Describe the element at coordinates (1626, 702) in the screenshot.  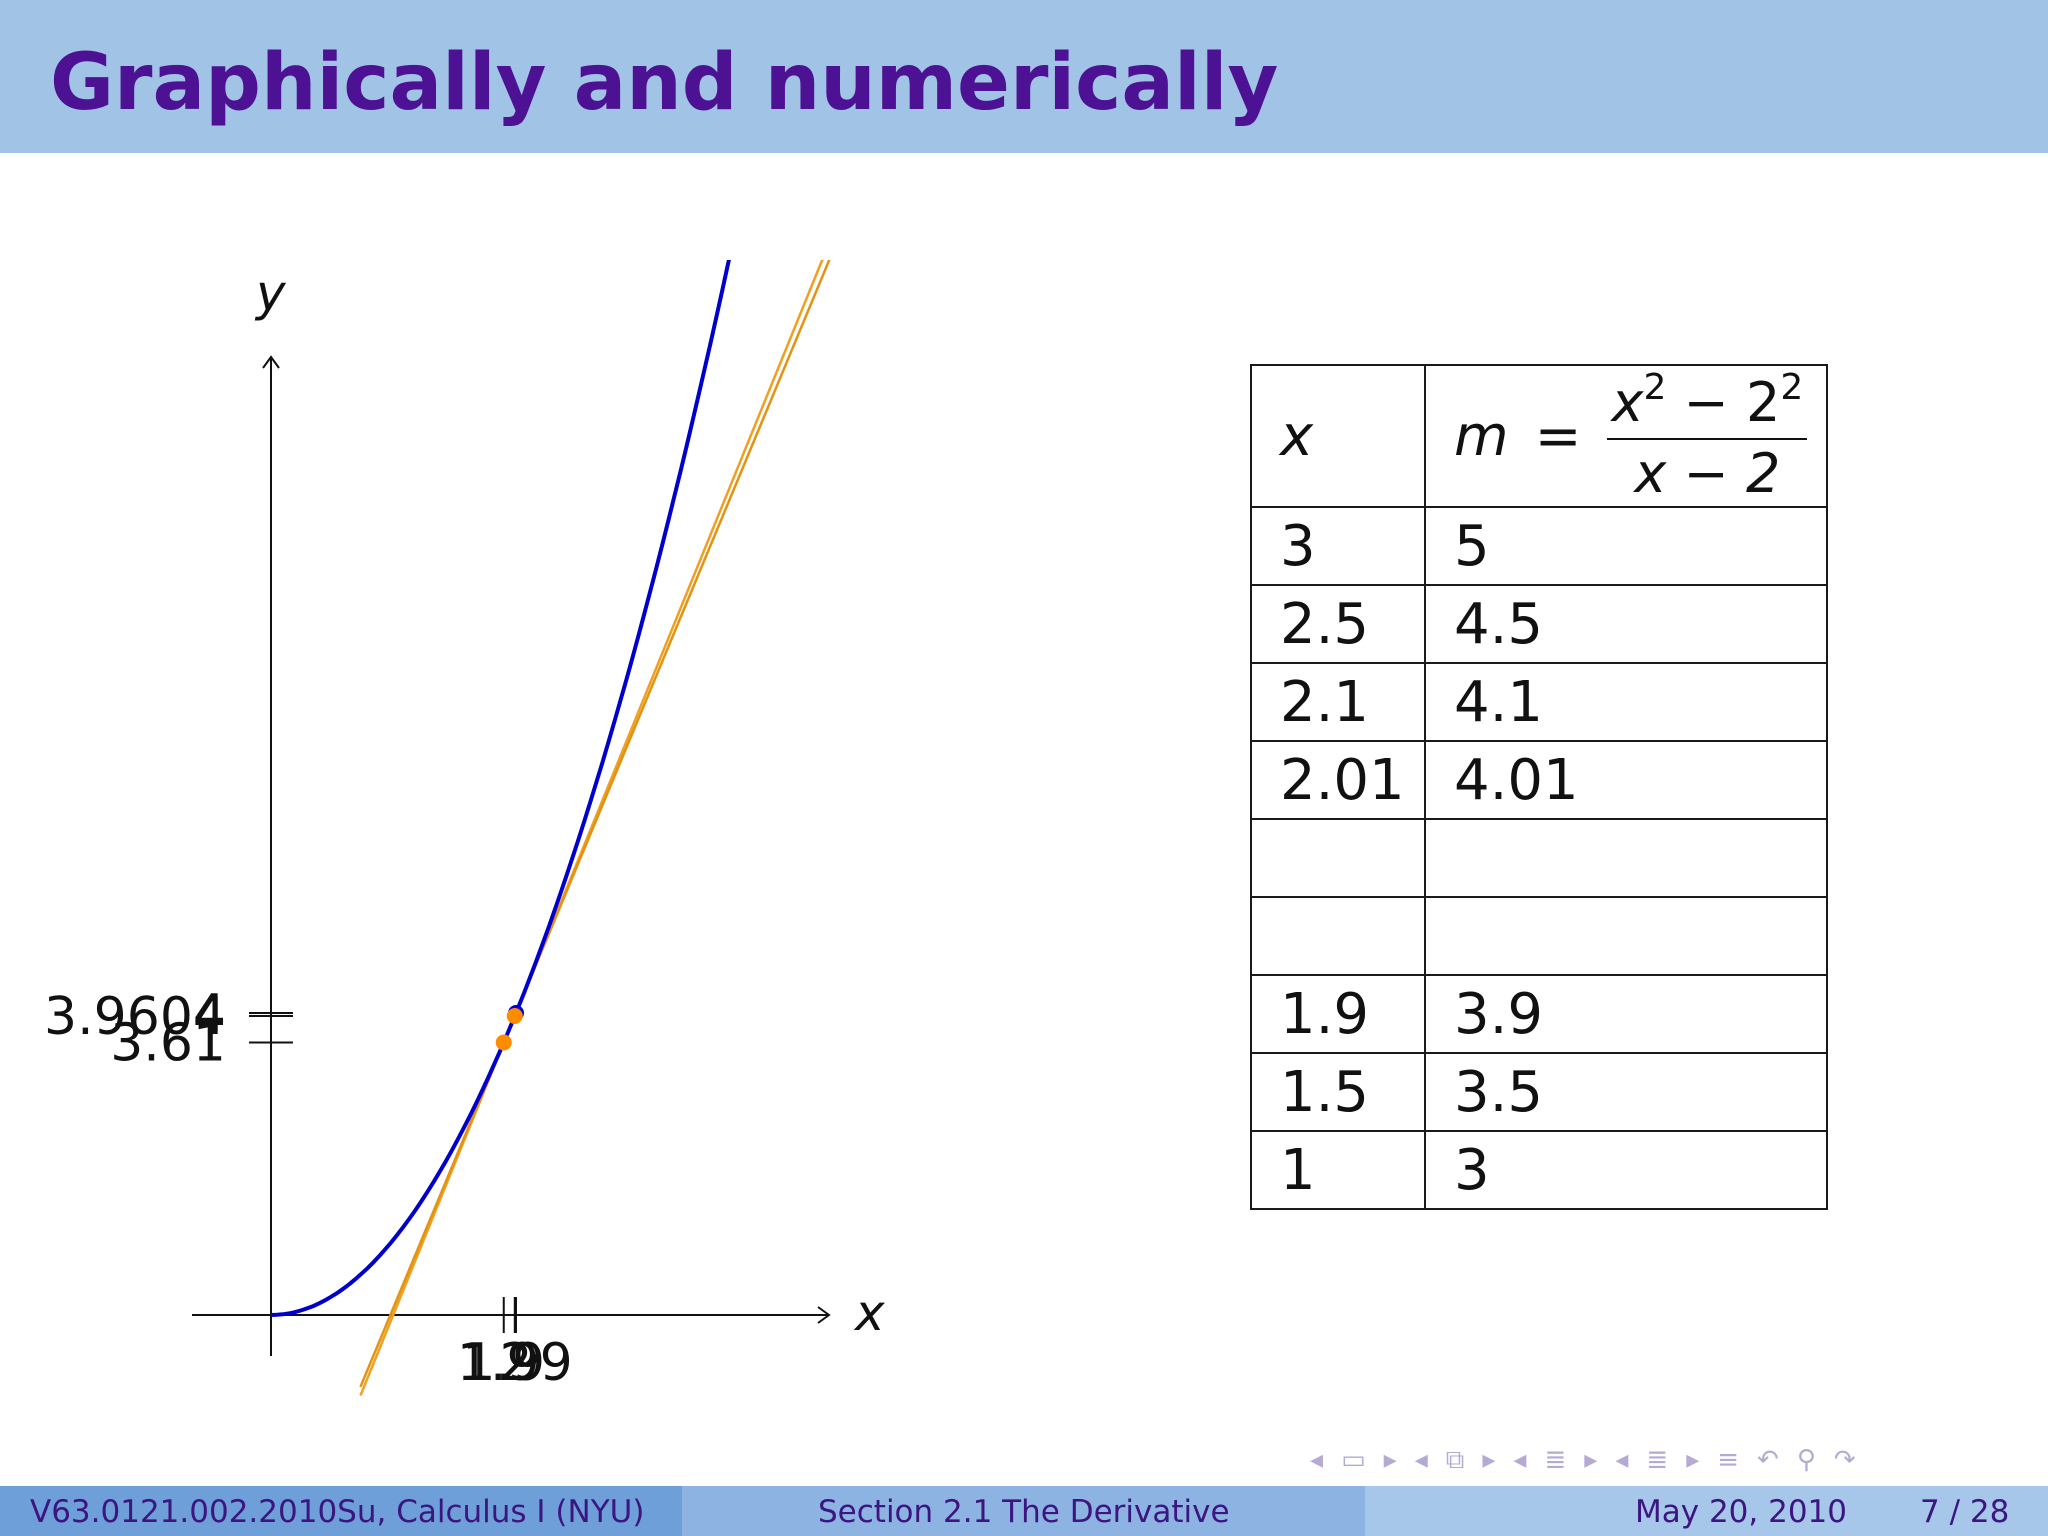
I see `cell-m: 4.1` at that location.